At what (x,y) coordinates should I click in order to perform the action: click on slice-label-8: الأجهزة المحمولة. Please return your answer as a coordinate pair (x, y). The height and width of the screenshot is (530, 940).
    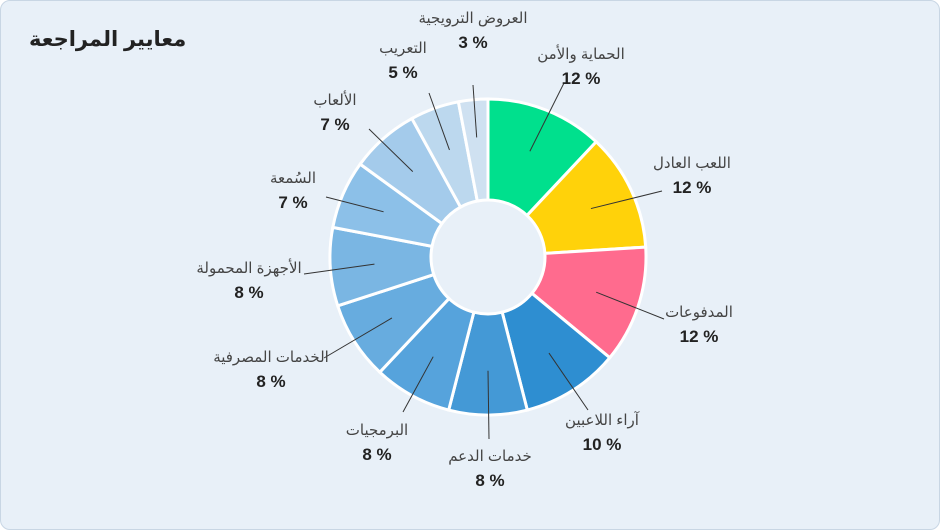
    Looking at the image, I should click on (248, 267).